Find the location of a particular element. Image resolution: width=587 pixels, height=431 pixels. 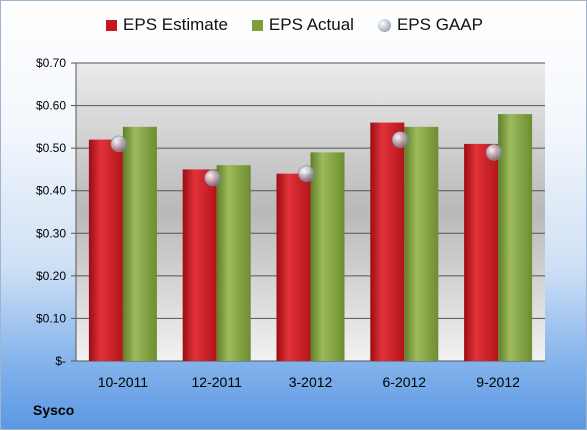

x-tick-label: 10-2011 is located at coordinates (123, 382).